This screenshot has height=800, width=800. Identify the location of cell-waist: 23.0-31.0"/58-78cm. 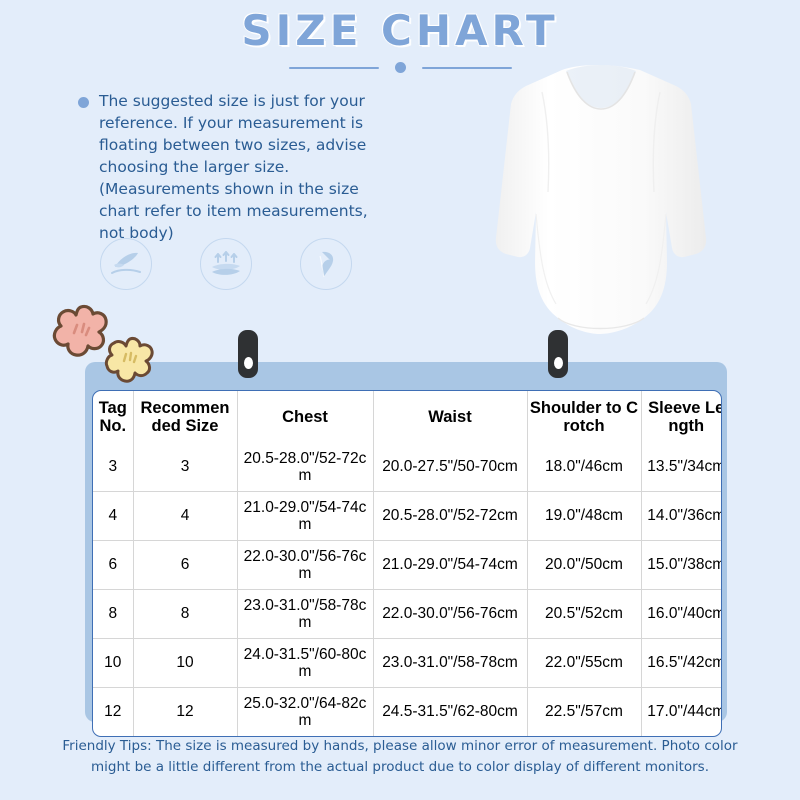
(450, 663).